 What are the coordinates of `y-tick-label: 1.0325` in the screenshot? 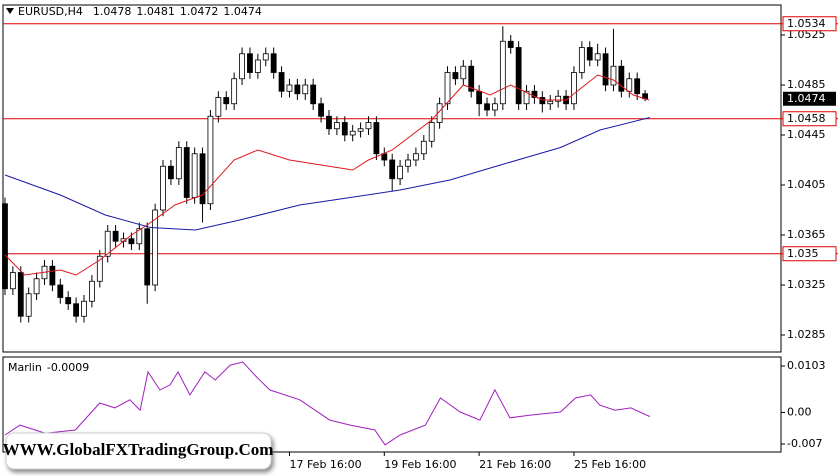 It's located at (806, 284).